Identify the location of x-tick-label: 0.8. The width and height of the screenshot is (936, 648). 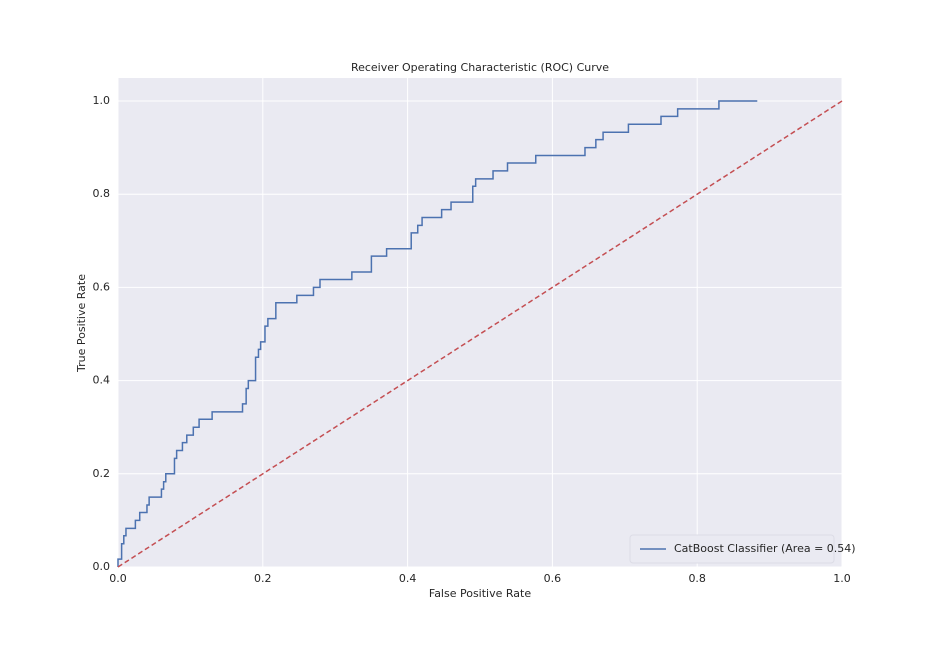
(697, 578).